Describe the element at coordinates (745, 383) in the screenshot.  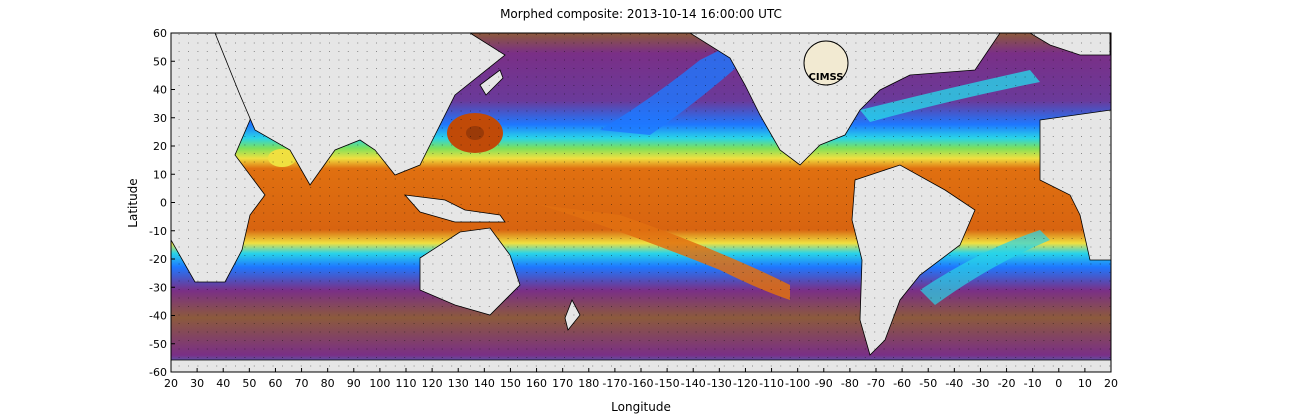
I see `x-tick-label: -120` at that location.